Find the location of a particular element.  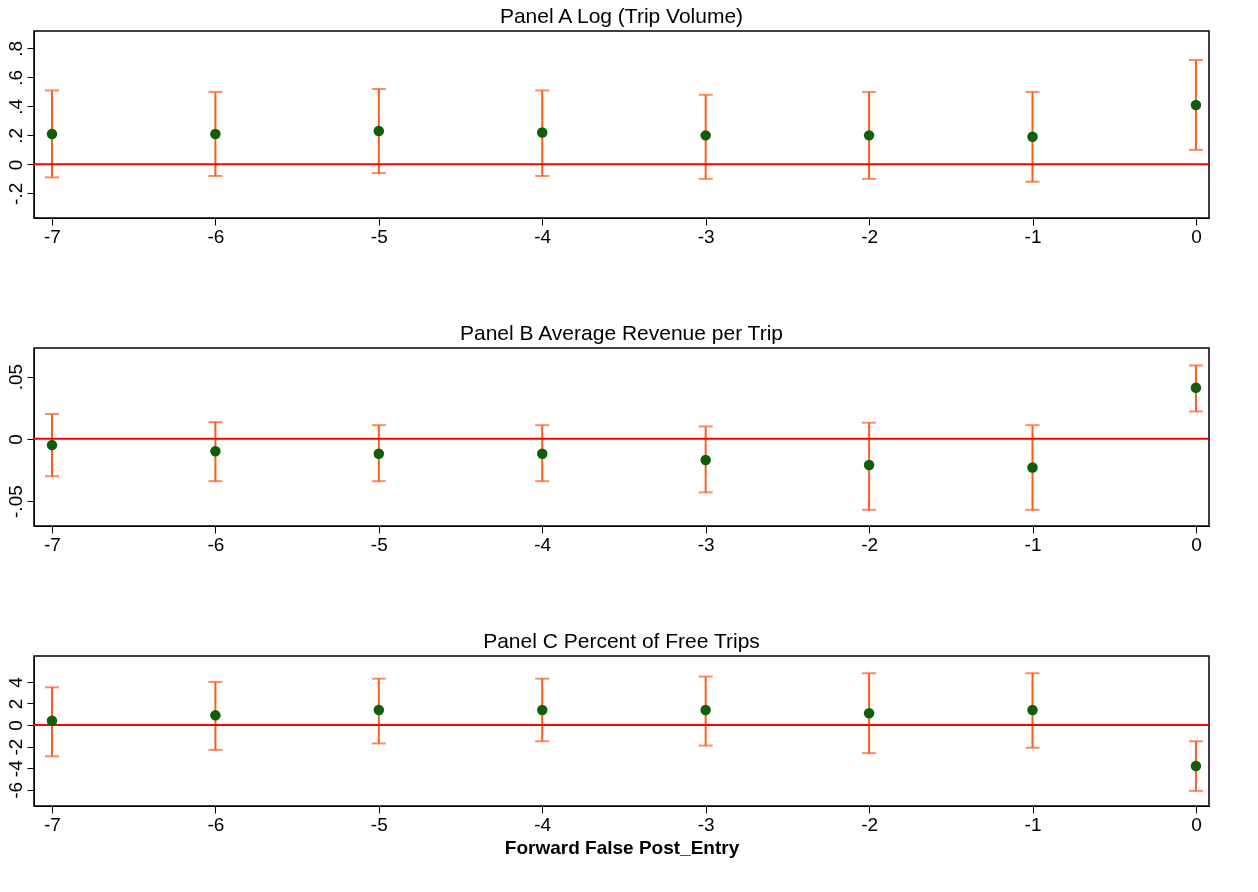

y-tick-label: .8 is located at coordinates (15, 48).